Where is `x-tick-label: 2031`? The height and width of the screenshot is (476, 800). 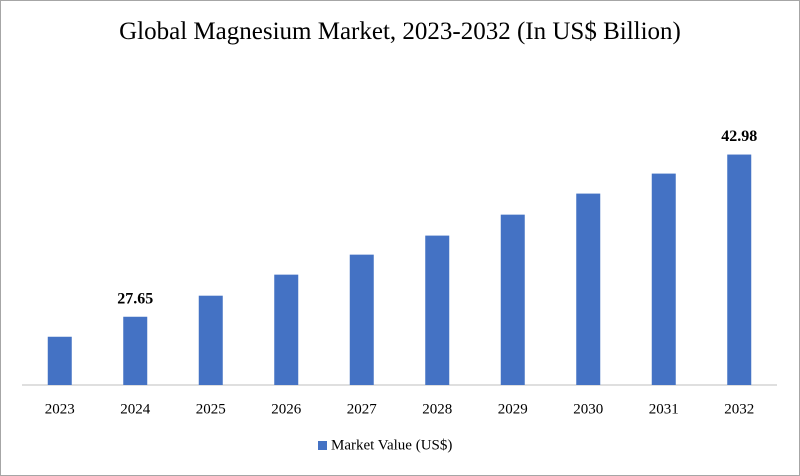 x-tick-label: 2031 is located at coordinates (664, 409).